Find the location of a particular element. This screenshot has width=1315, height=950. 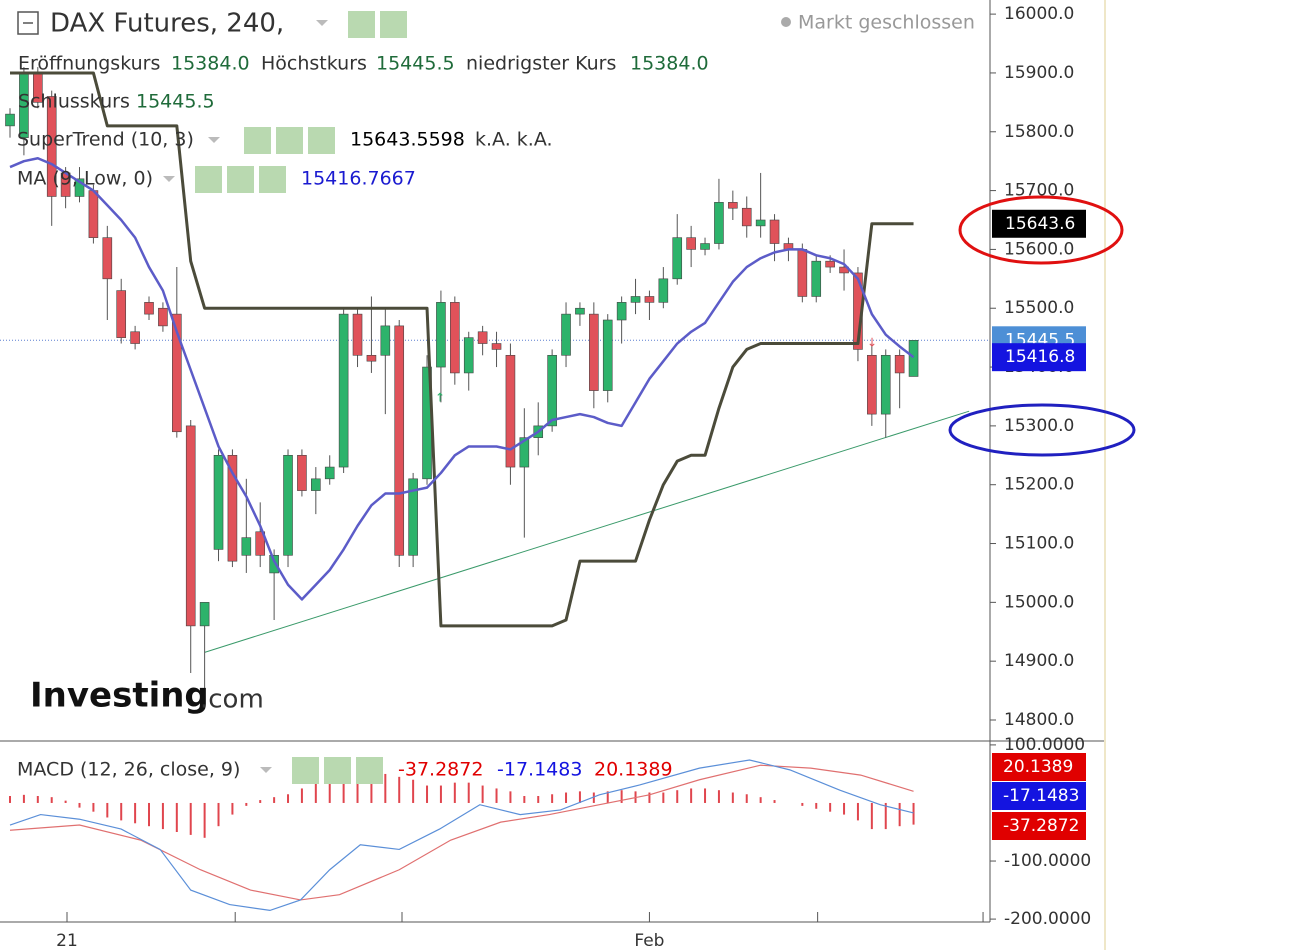

annotation-ellipse is located at coordinates (1042, 430).